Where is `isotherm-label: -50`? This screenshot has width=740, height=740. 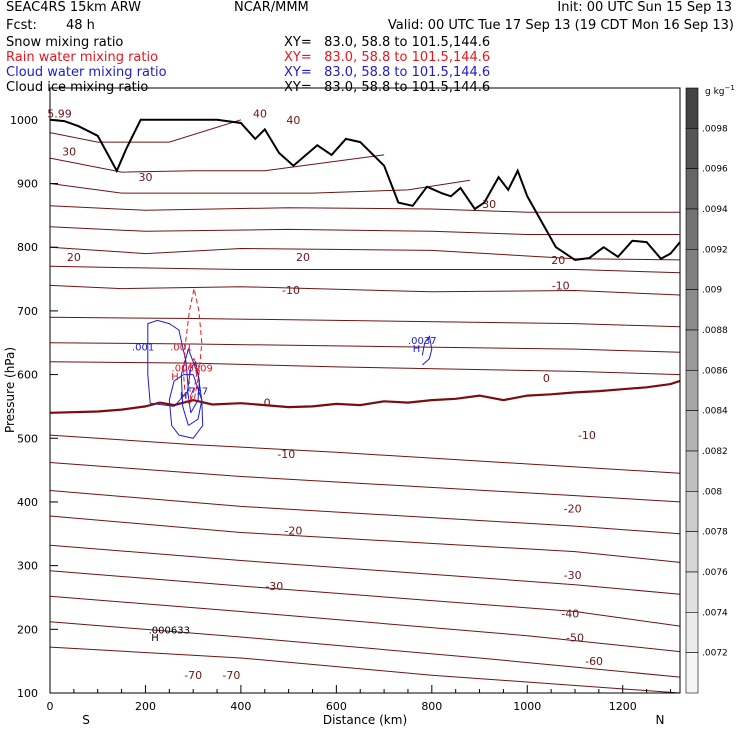
isotherm-label: -50 is located at coordinates (575, 638).